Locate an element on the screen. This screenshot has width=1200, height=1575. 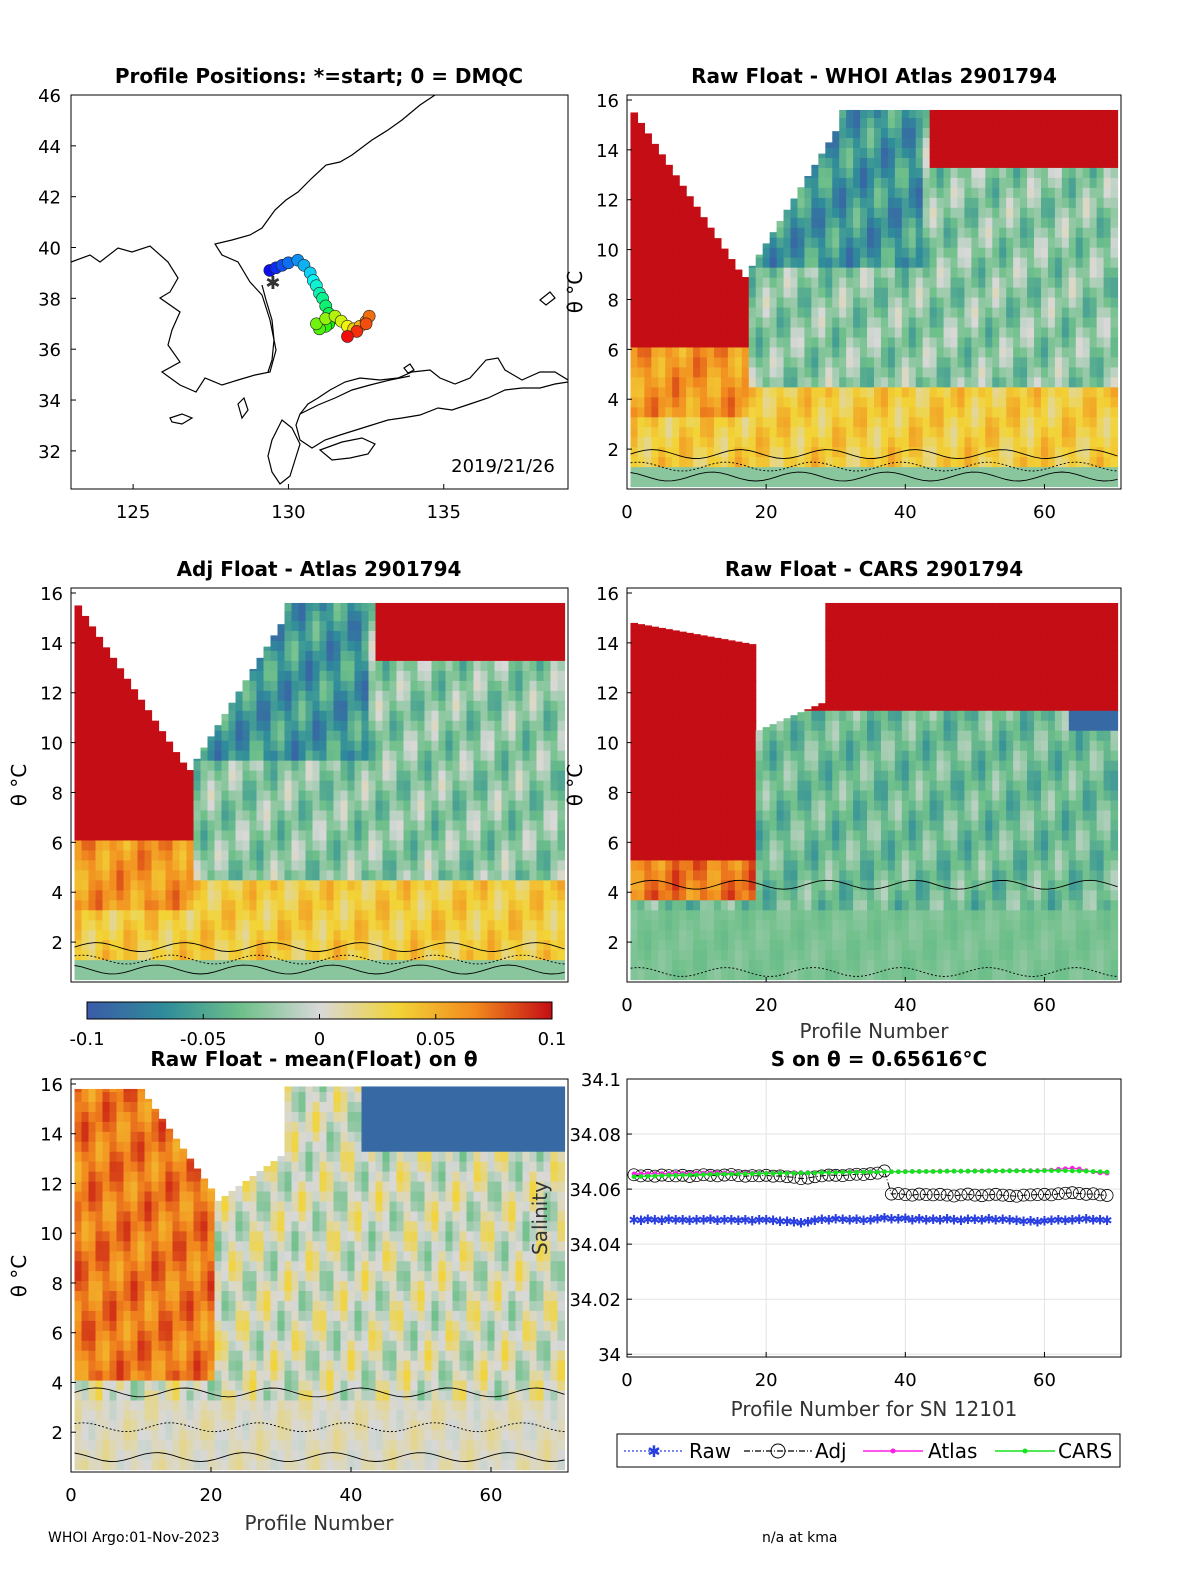
y-tick-label: 8 is located at coordinates (57, 793).